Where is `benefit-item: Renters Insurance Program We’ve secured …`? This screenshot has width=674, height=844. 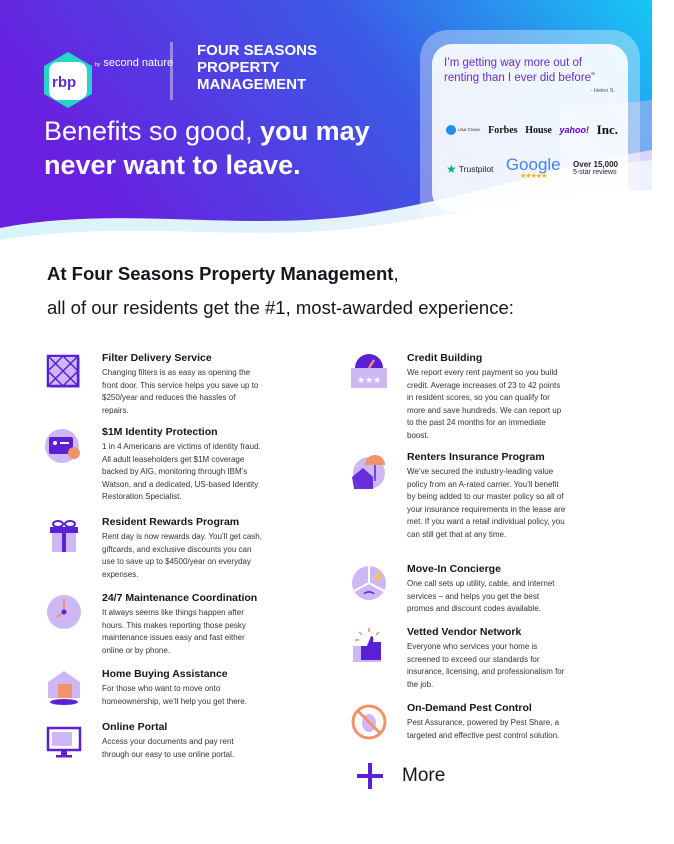 benefit-item: Renters Insurance Program We’ve secured … is located at coordinates (504, 496).